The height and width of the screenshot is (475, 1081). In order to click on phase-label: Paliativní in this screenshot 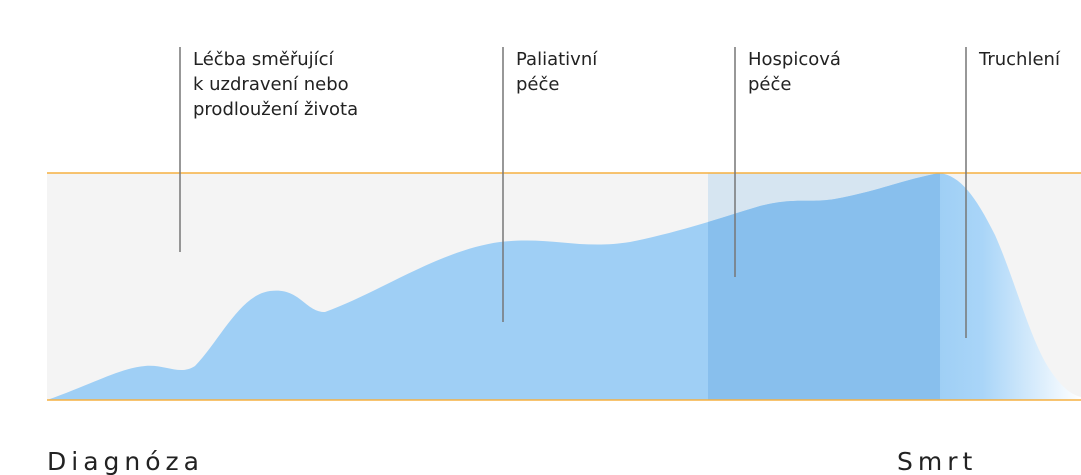, I will do `click(557, 59)`.